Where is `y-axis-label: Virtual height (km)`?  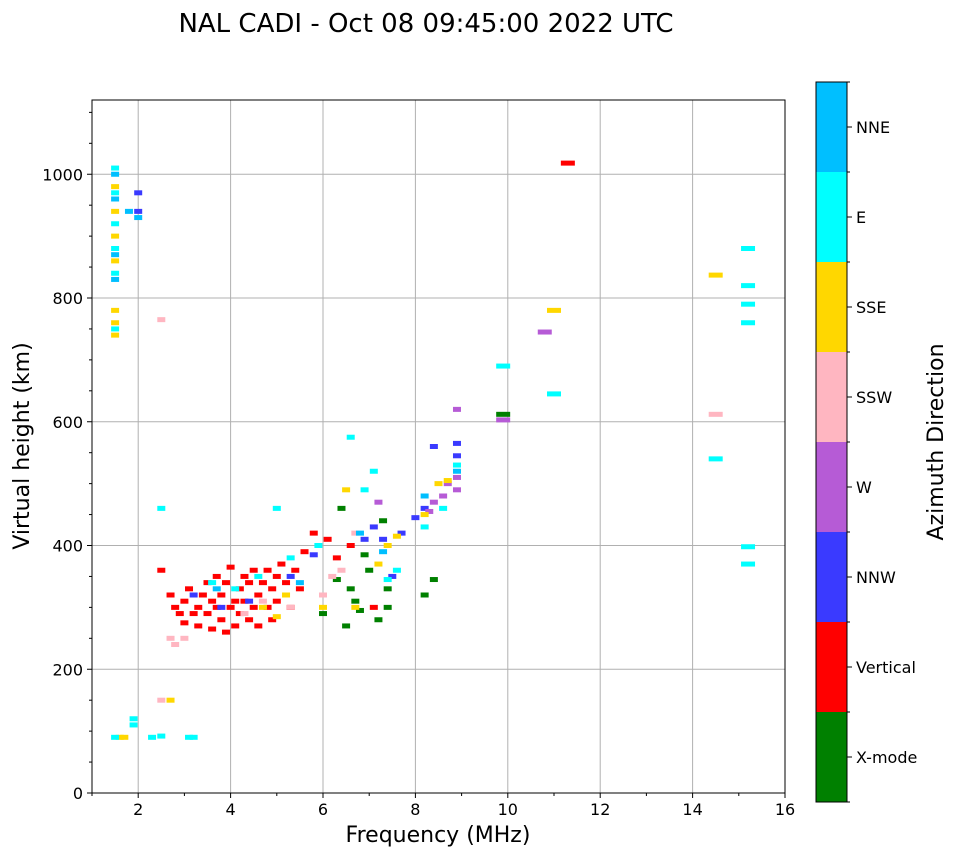
y-axis-label: Virtual height (km) is located at coordinates (22, 445).